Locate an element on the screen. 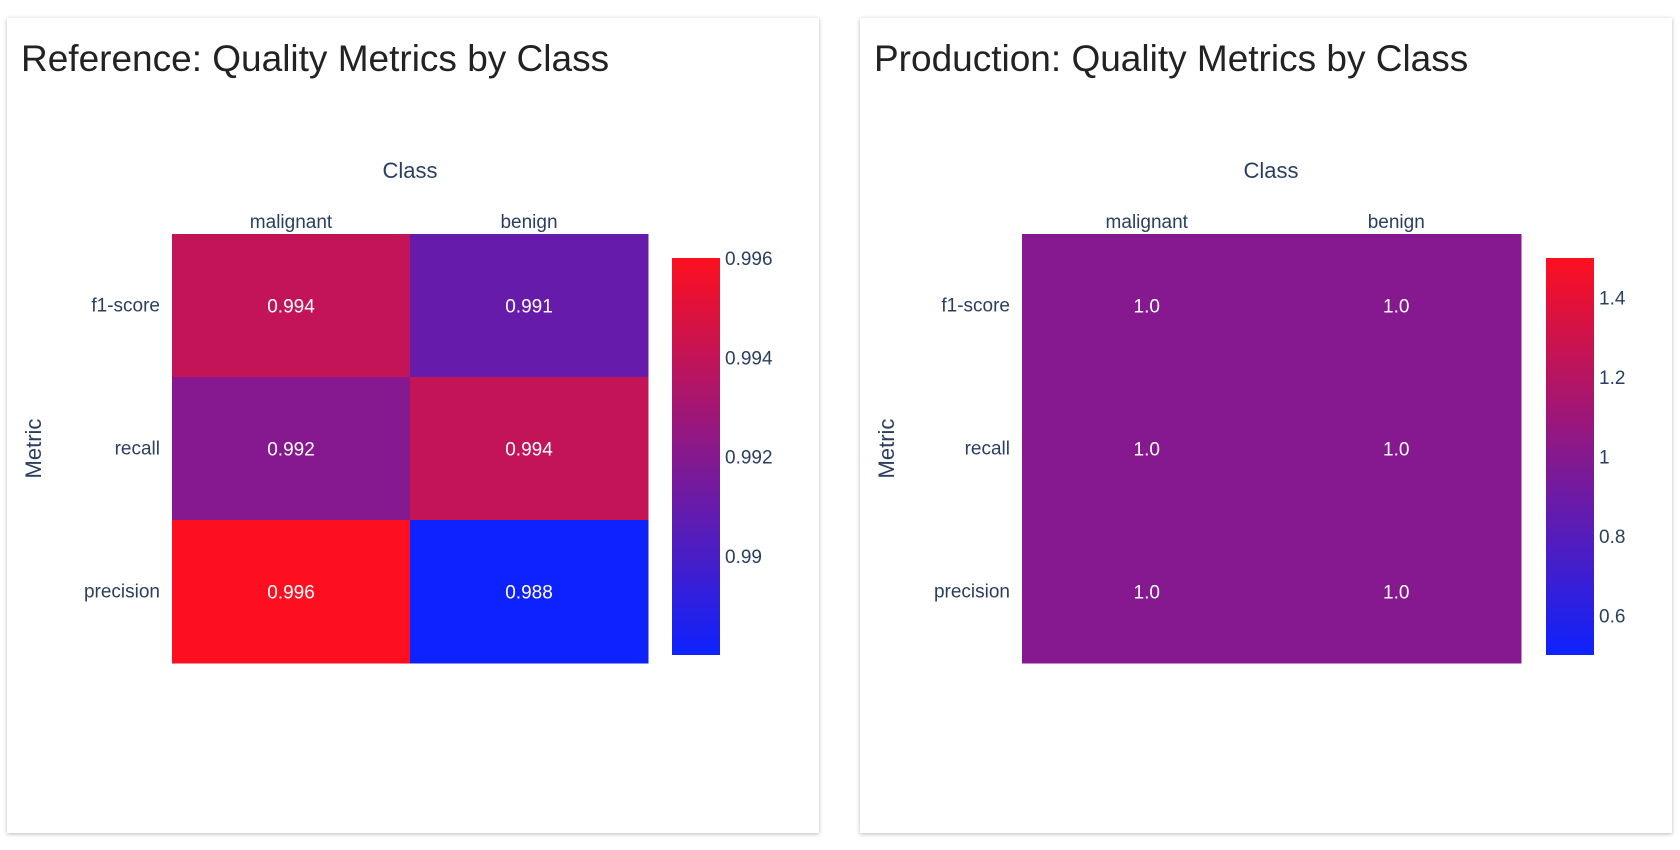 This screenshot has height=850, width=1680. cell-value-label: 0.991 is located at coordinates (529, 307).